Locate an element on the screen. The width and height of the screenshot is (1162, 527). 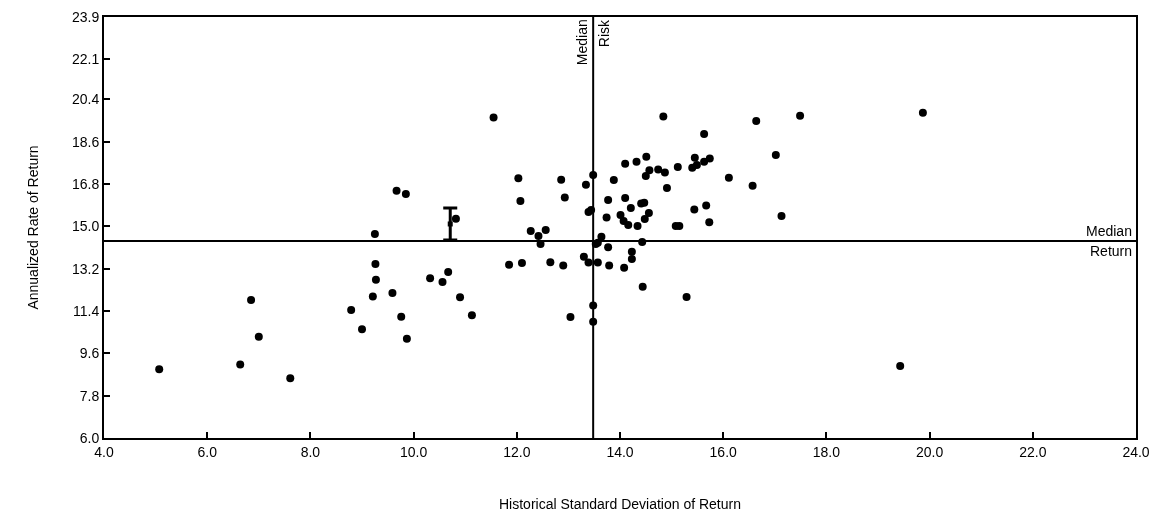
y-tick-label: 7.8 is located at coordinates (89, 395).